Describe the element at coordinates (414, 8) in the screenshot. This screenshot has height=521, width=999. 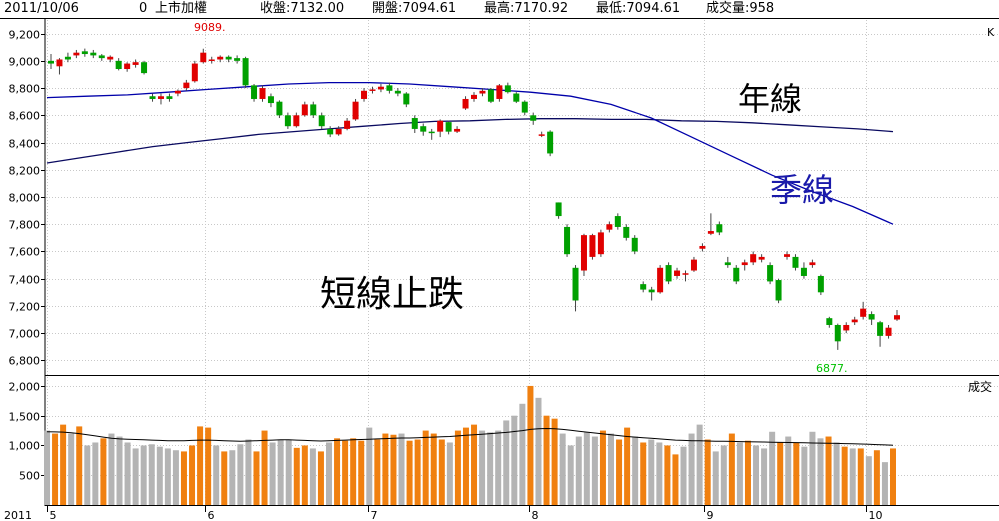
I see `open-price: 開盤:7094.61` at that location.